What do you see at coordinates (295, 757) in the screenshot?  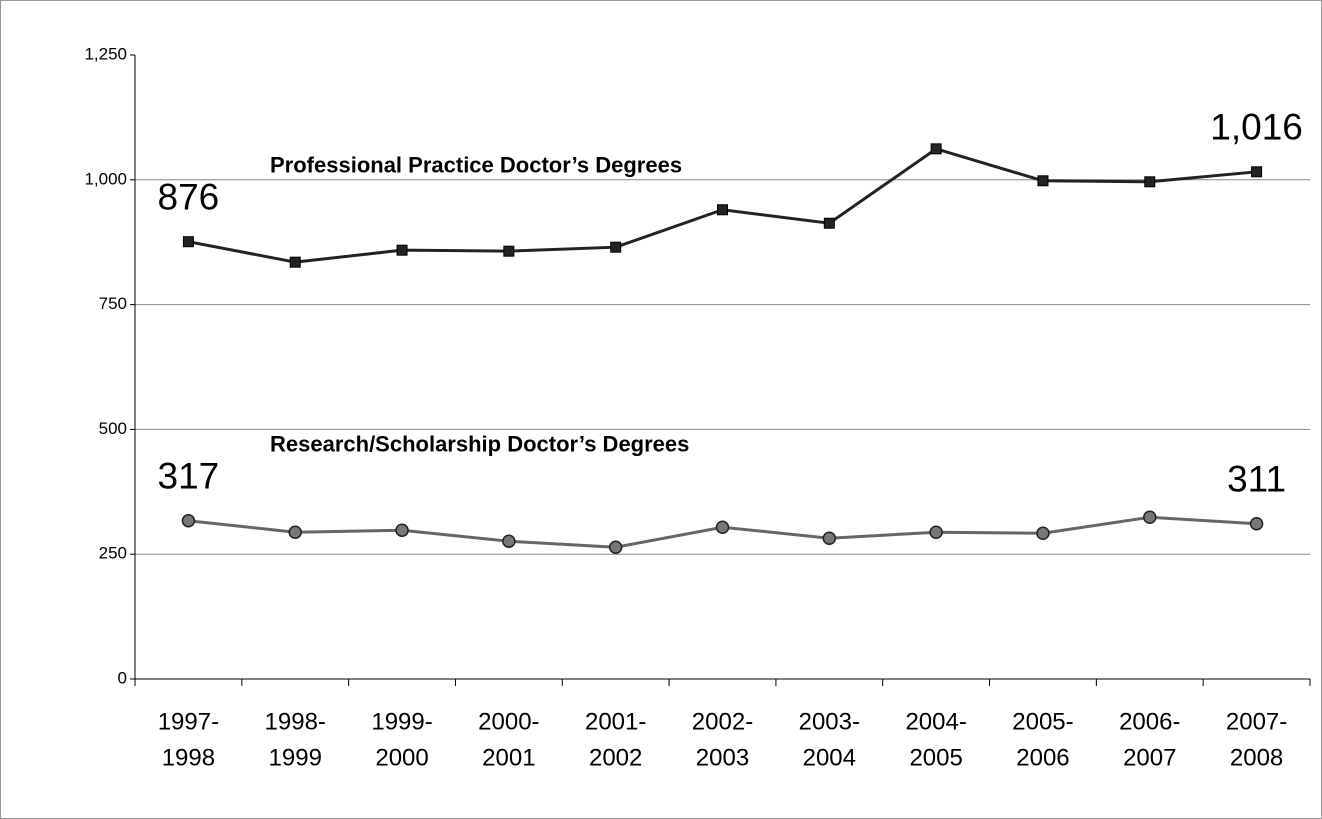 I see `x-tick-label: 1999` at bounding box center [295, 757].